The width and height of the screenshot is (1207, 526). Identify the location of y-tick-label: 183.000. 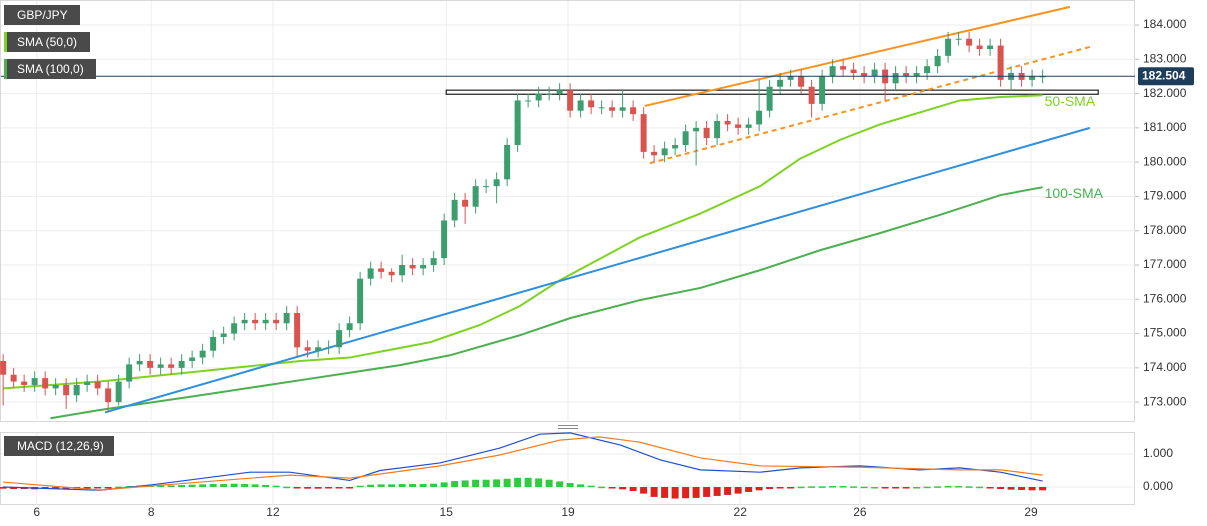
(1165, 58).